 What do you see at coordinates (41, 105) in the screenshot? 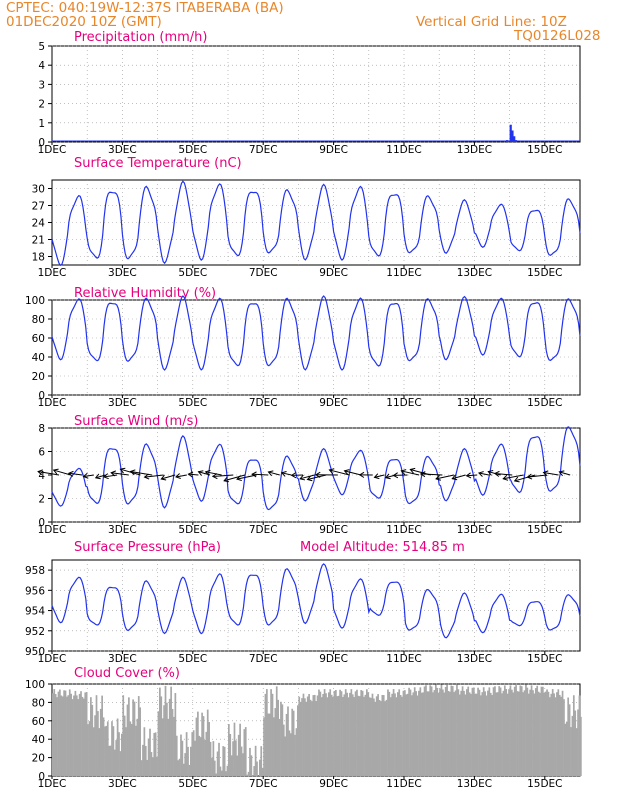
I see `y-tick-label: 2` at bounding box center [41, 105].